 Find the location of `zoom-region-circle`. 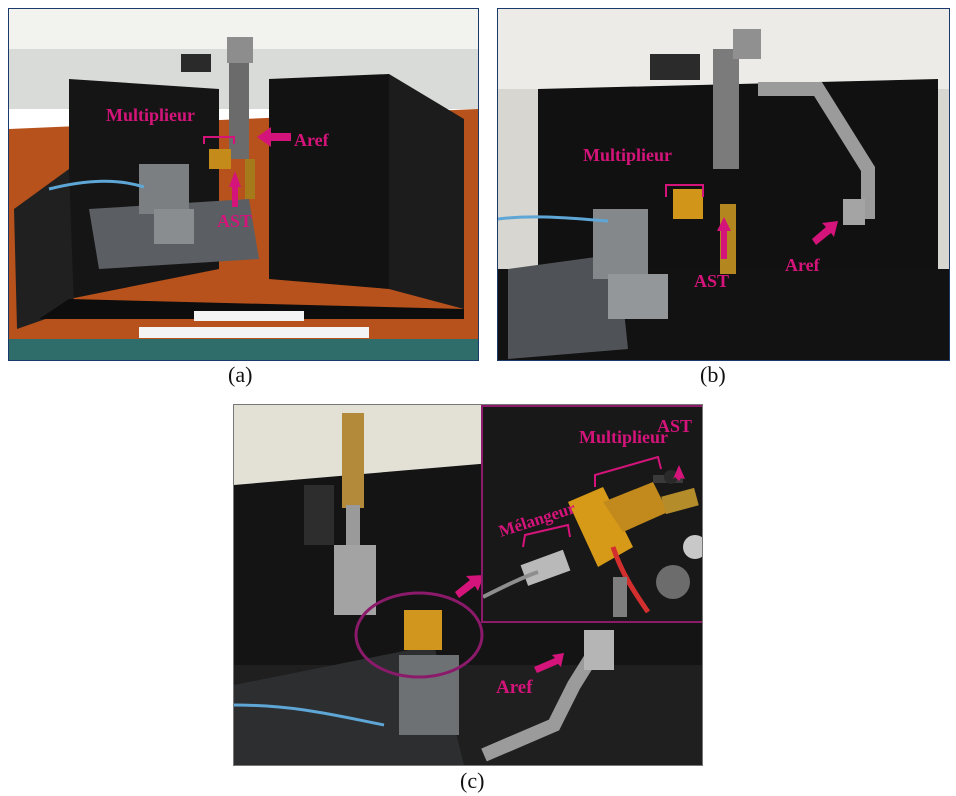

zoom-region-circle is located at coordinates (419, 635).